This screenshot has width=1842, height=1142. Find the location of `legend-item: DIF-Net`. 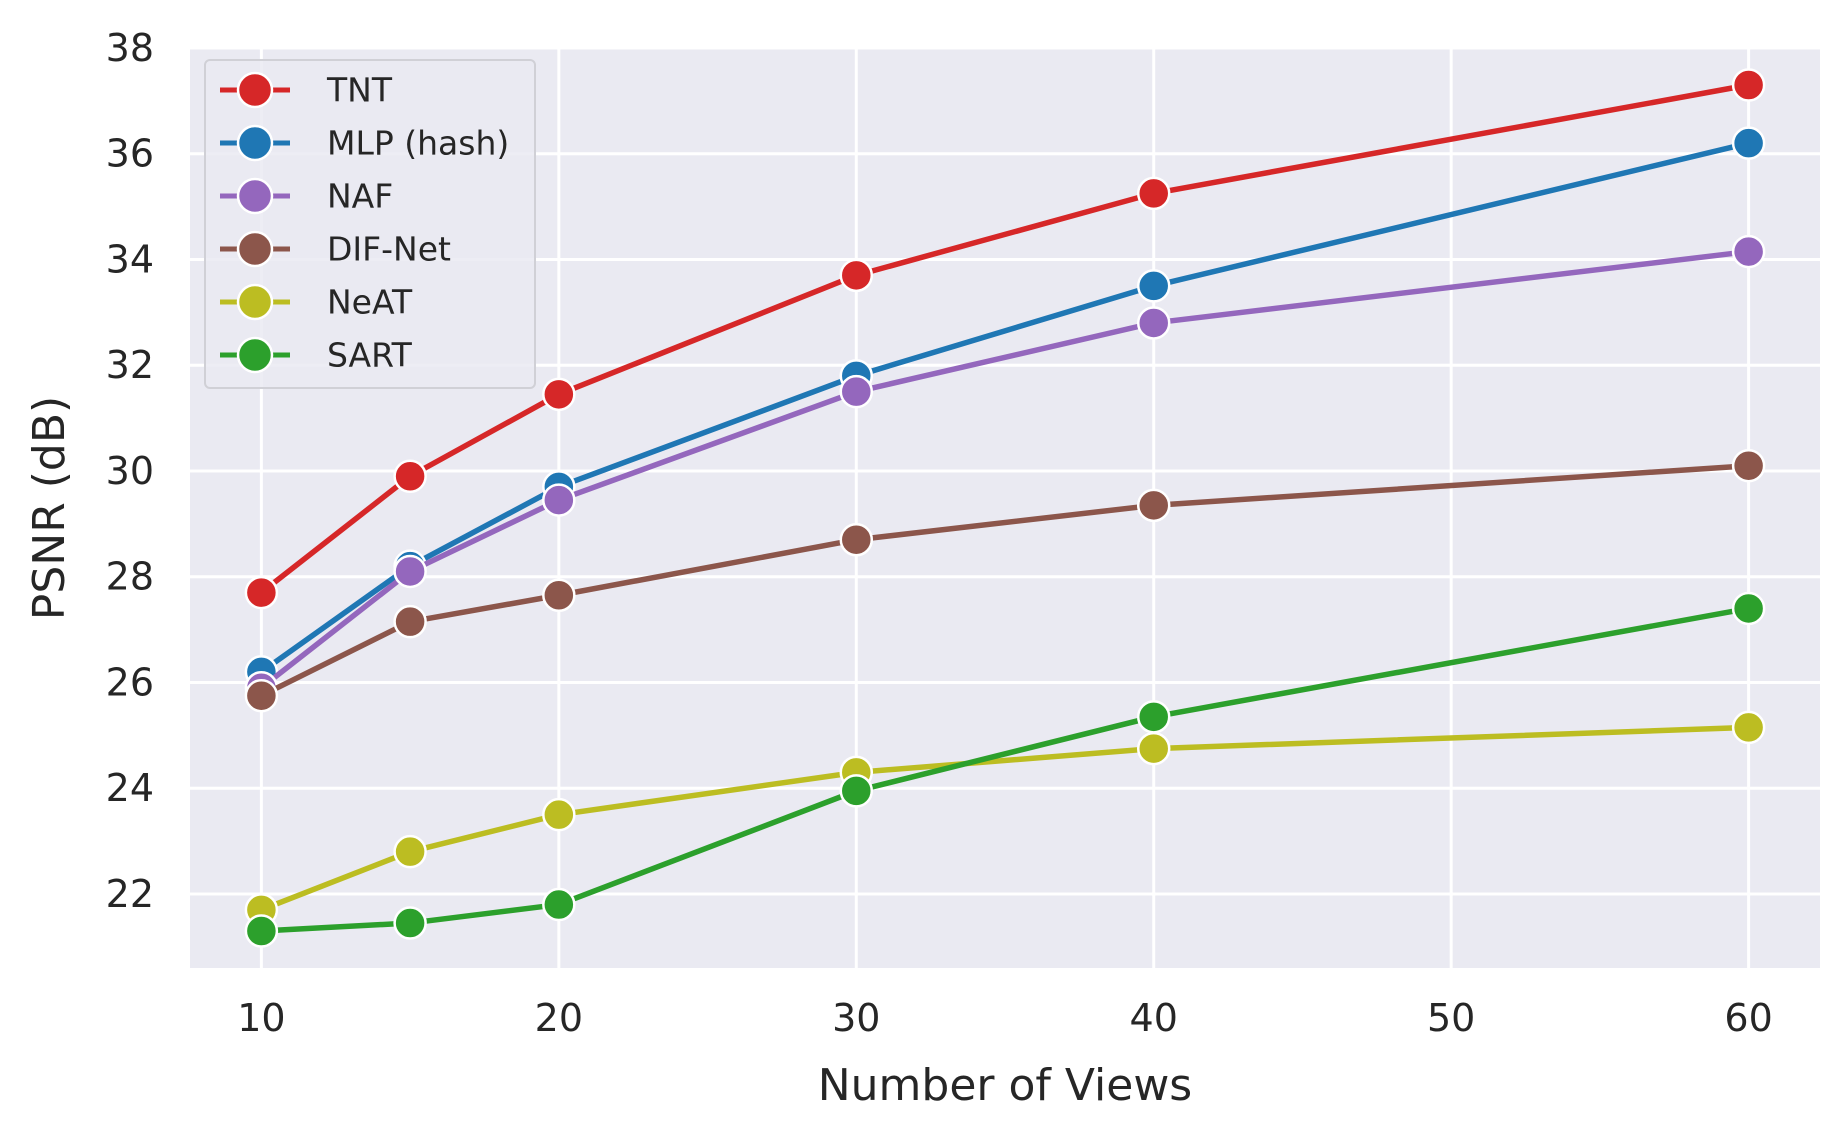

legend-item: DIF-Net is located at coordinates (335, 249).